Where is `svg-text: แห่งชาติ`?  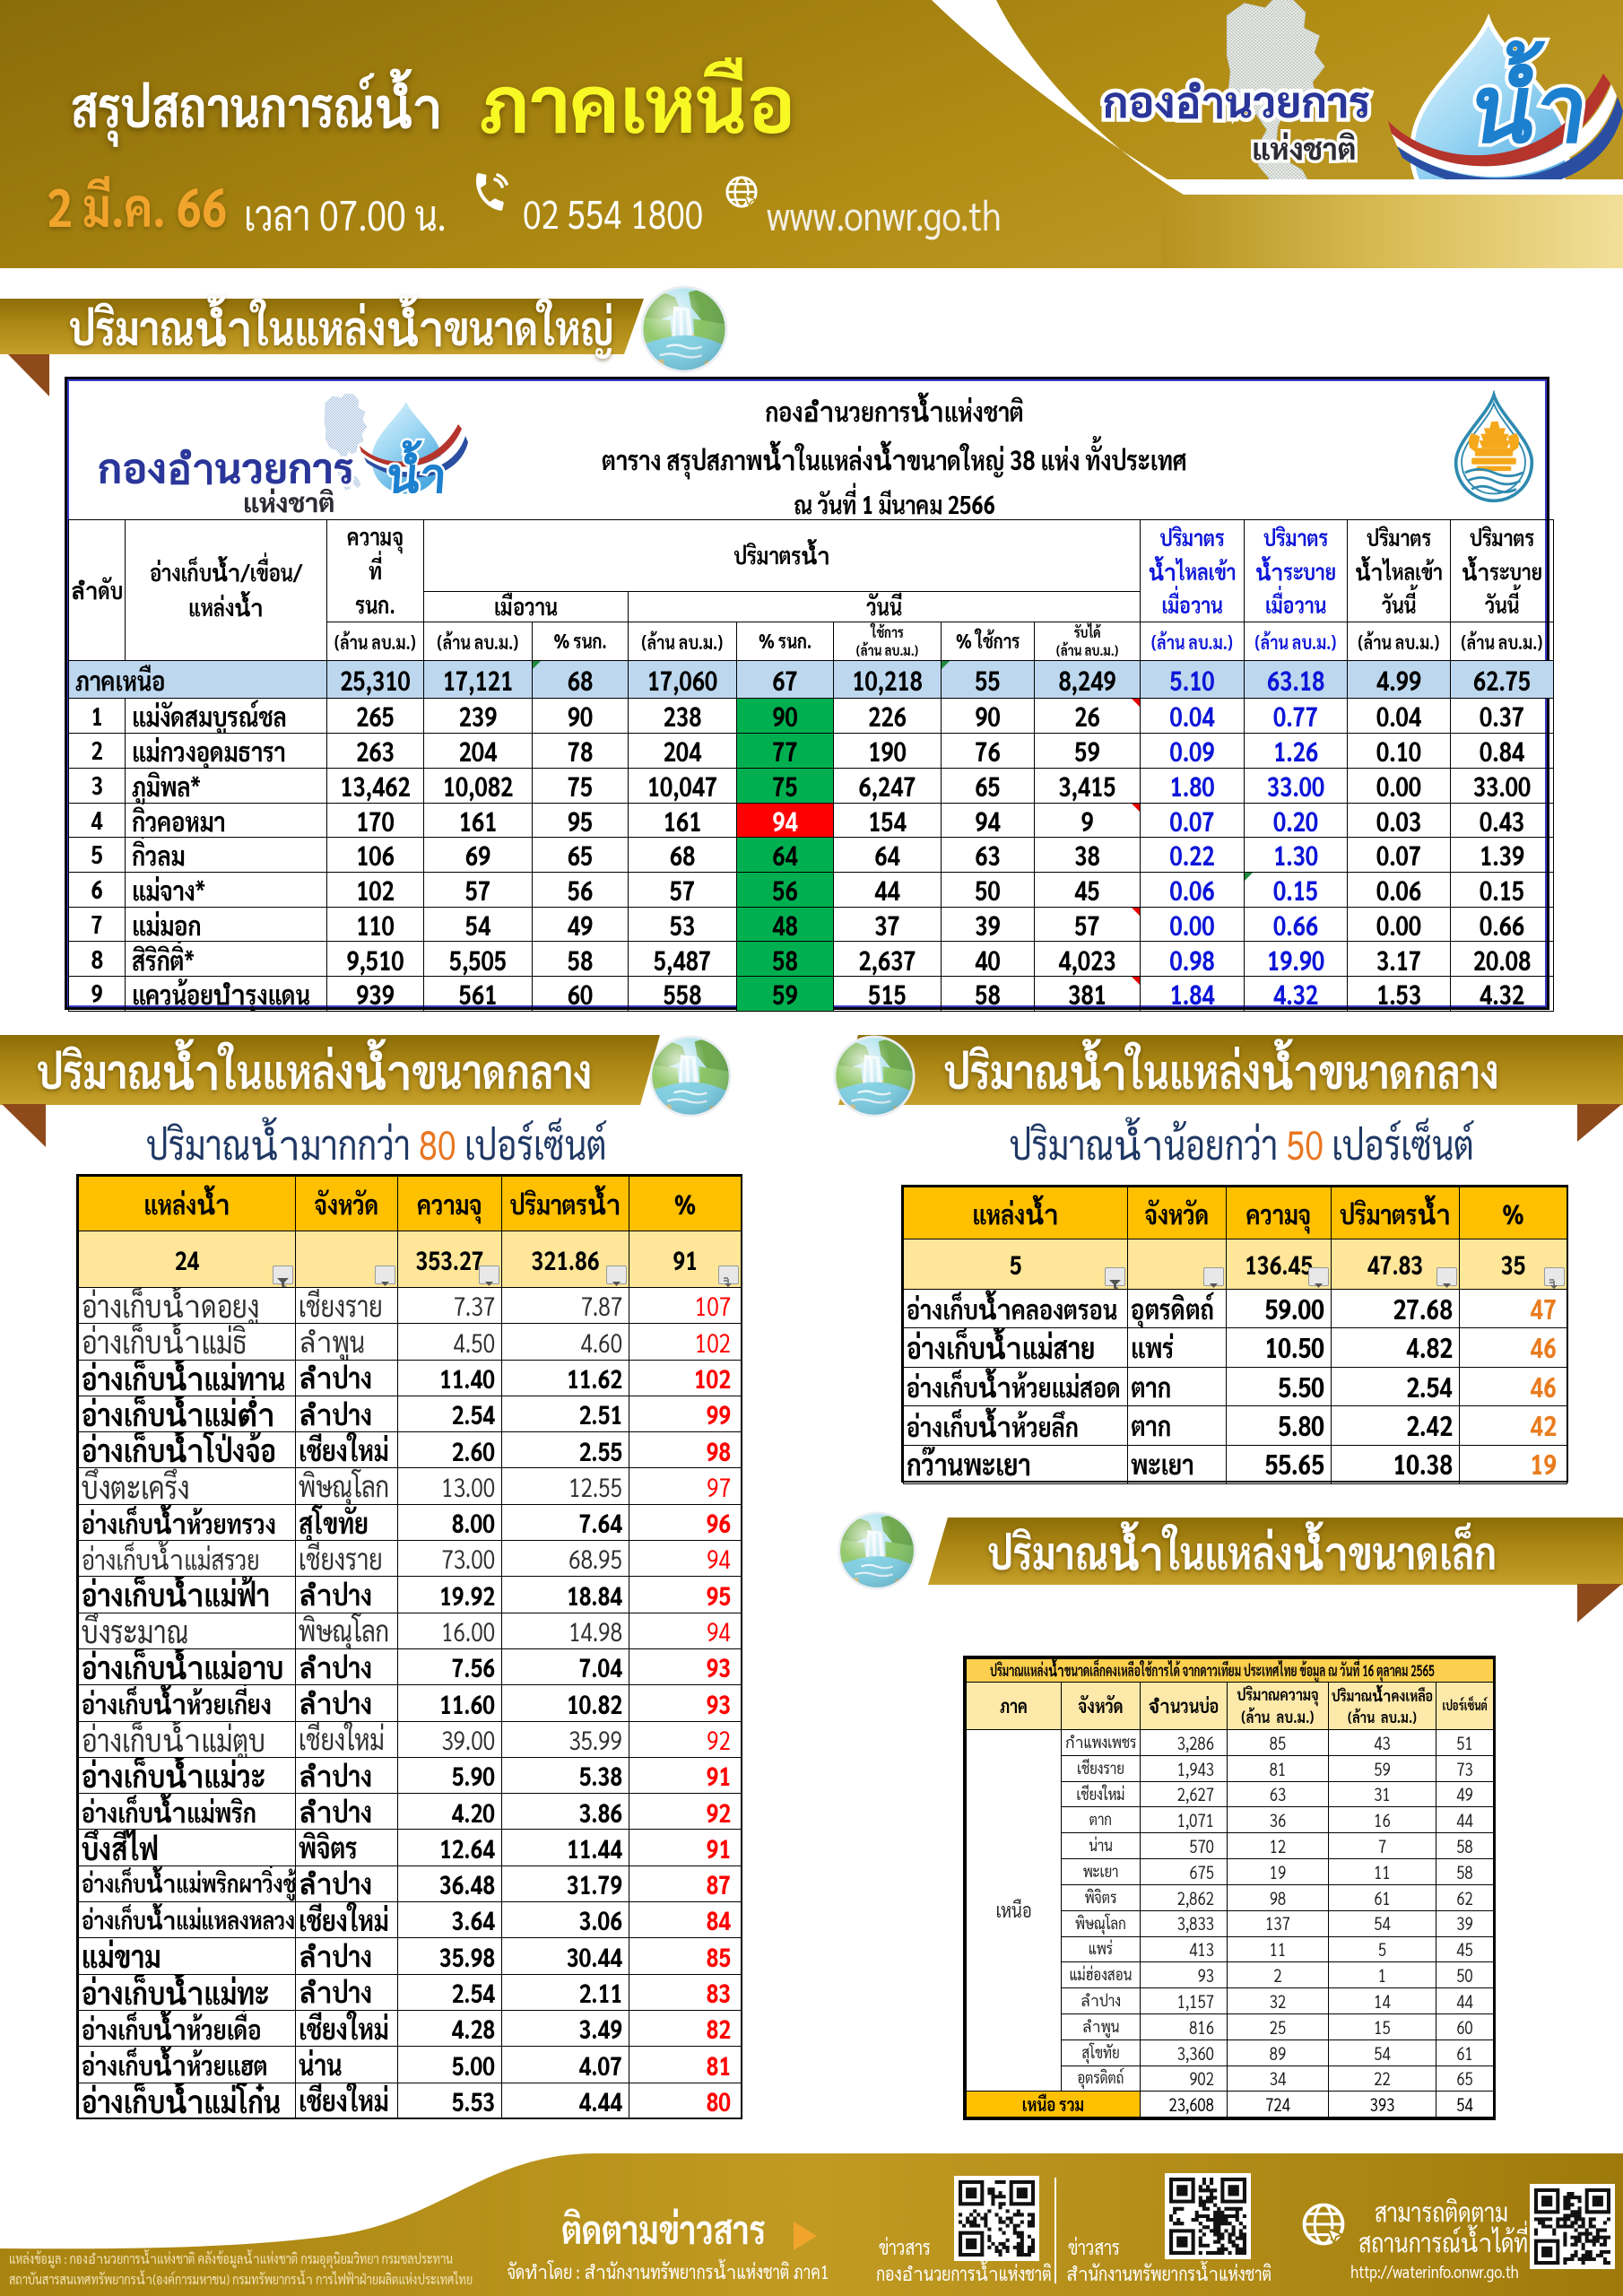
svg-text: แห่งชาติ is located at coordinates (288, 501).